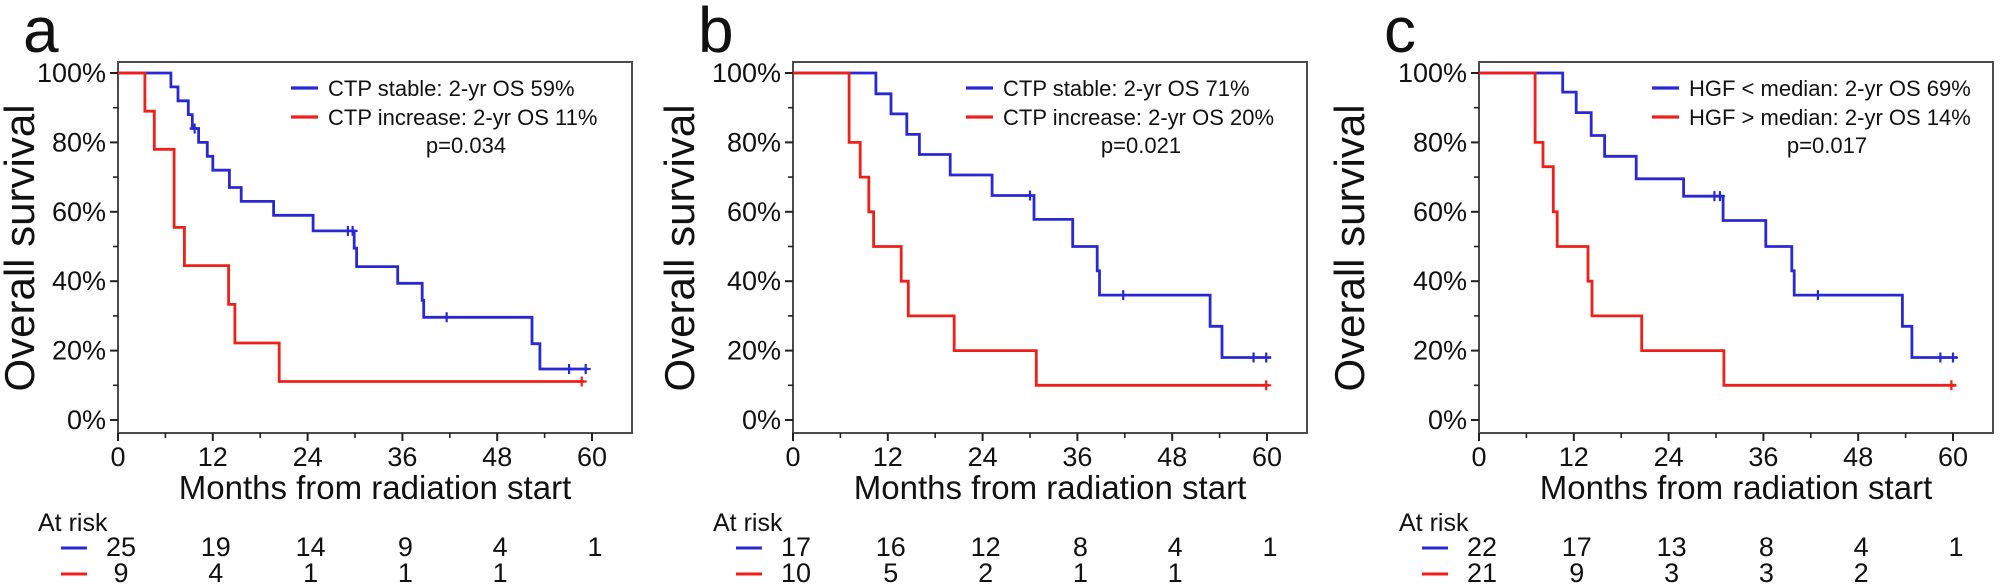 Image resolution: width=2000 pixels, height=587 pixels. I want to click on at-risk-count-red: 5, so click(890, 572).